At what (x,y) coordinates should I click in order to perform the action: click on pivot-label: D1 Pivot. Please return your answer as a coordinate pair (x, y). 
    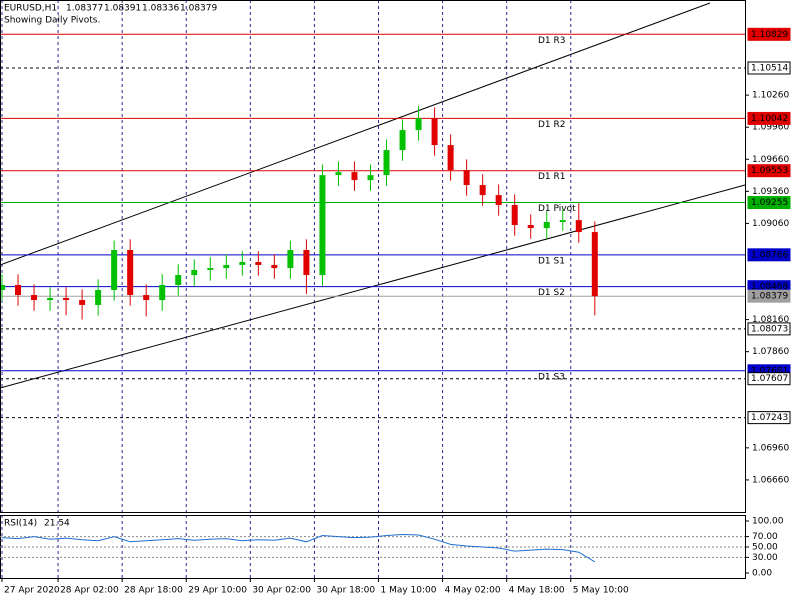
    Looking at the image, I should click on (557, 209).